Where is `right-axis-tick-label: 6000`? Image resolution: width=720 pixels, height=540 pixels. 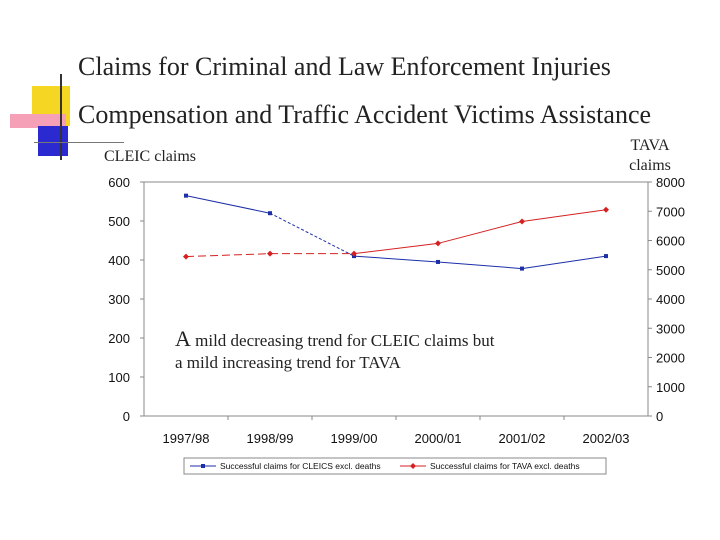 right-axis-tick-label: 6000 is located at coordinates (670, 241).